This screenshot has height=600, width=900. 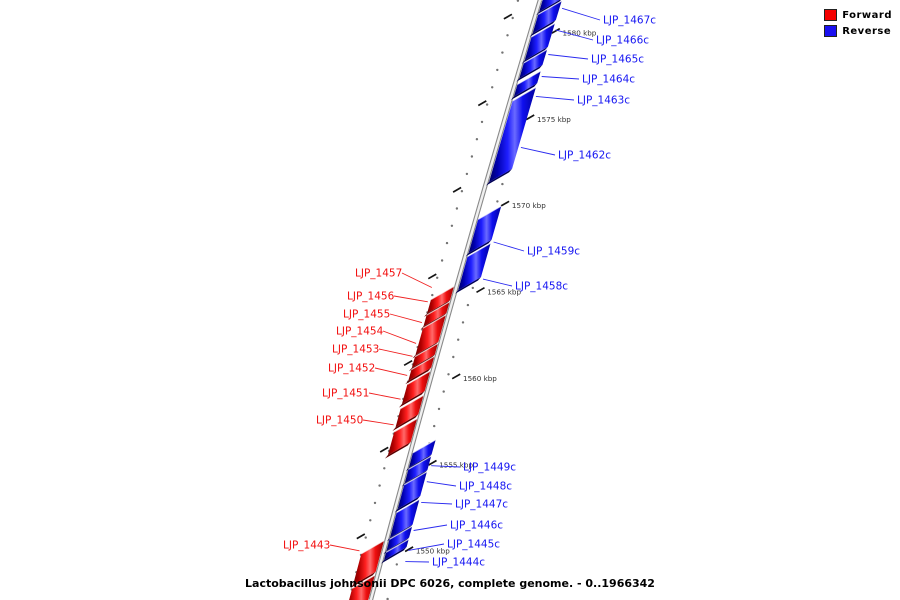 What do you see at coordinates (485, 487) in the screenshot?
I see `gene-label-LJP_1448c: LJP_1448c` at bounding box center [485, 487].